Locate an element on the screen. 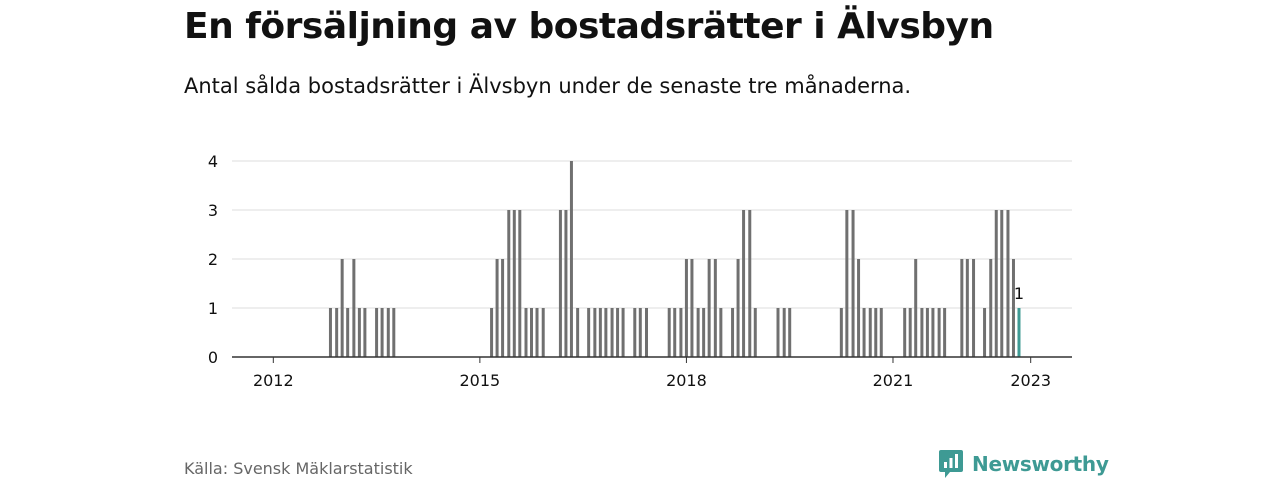 Image resolution: width=1280 pixels, height=480 pixels. newsworthy-logo-icon is located at coordinates (951, 464).